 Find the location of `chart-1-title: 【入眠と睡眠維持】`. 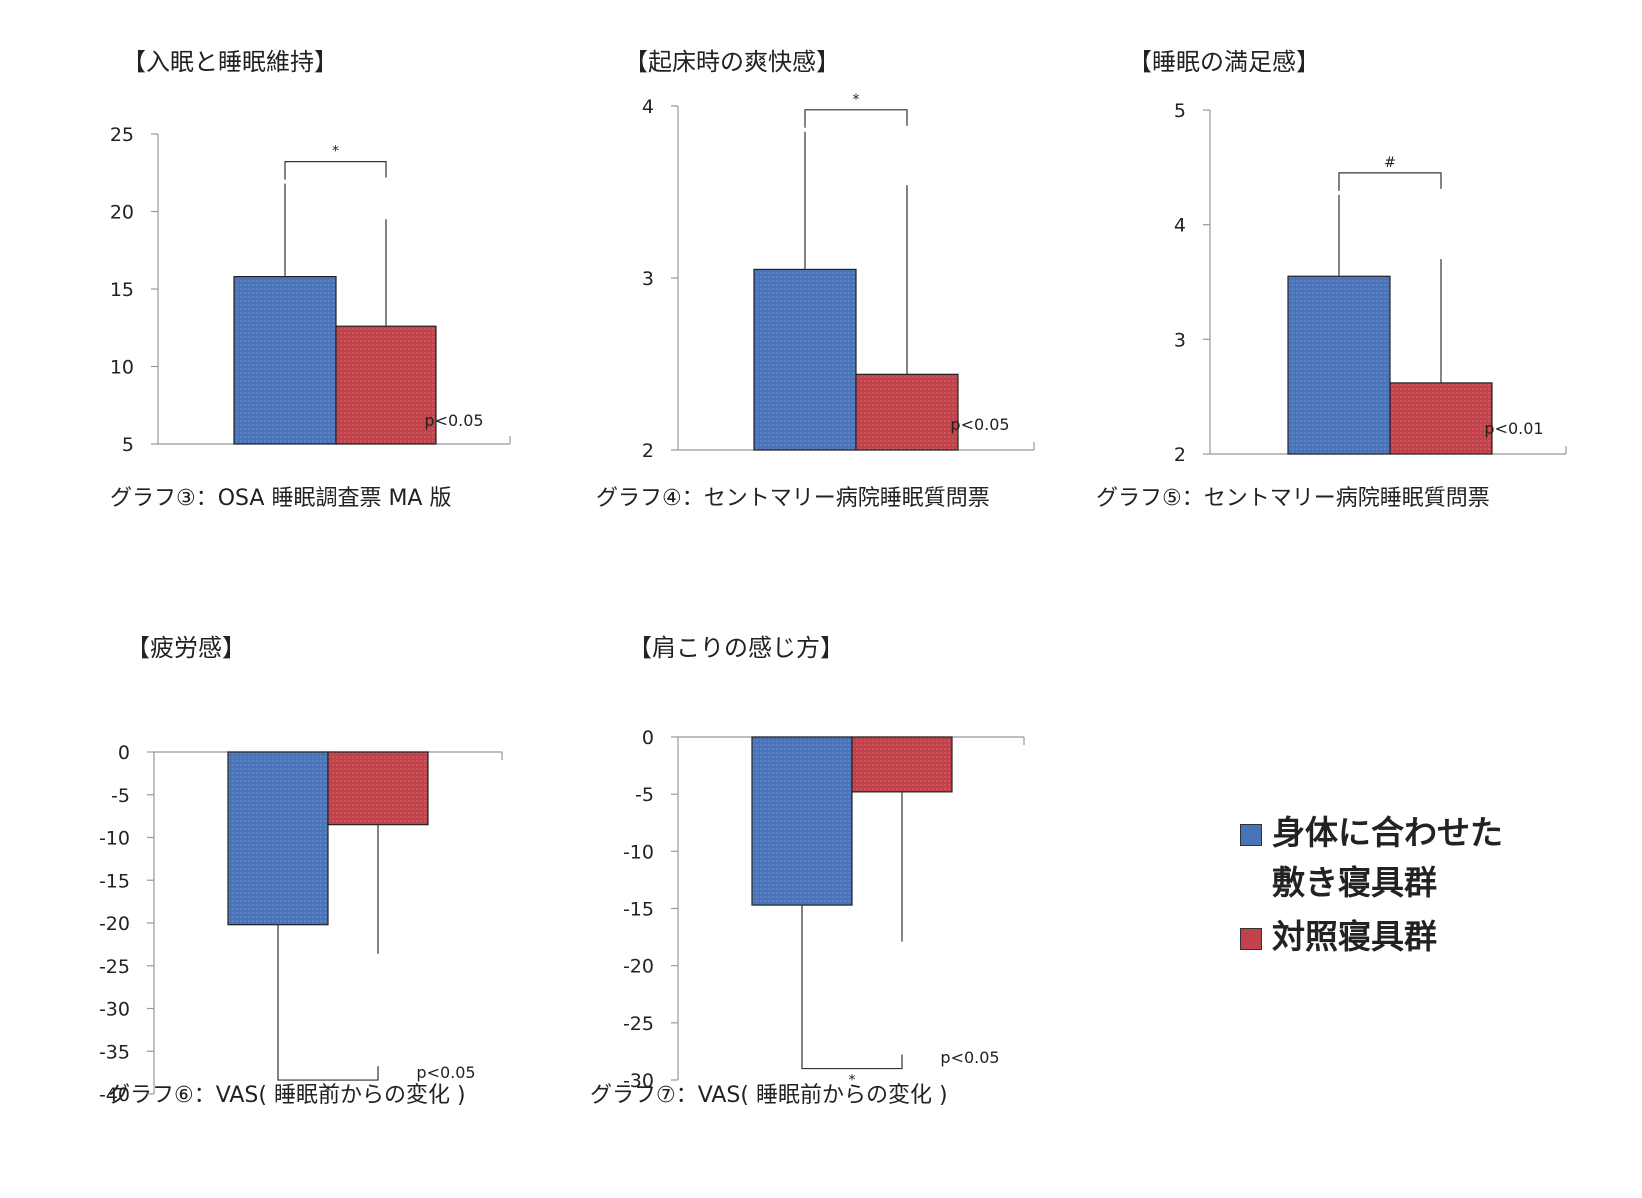

chart-1-title: 【入眠と睡眠維持】 is located at coordinates (230, 62).